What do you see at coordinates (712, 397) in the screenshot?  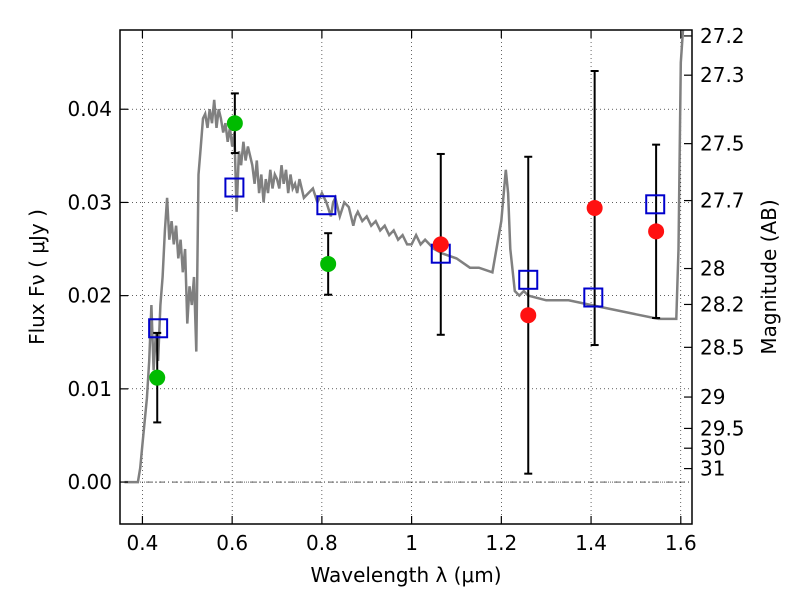 I see `magnitude-tick-label: 29` at bounding box center [712, 397].